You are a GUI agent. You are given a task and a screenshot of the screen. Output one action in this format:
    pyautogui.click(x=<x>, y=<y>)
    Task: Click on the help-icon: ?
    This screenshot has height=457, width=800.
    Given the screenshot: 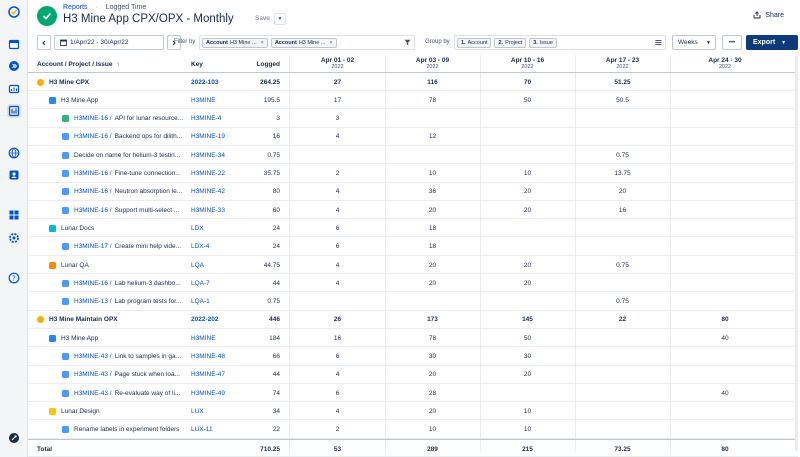 What is the action you would take?
    pyautogui.click(x=14, y=278)
    